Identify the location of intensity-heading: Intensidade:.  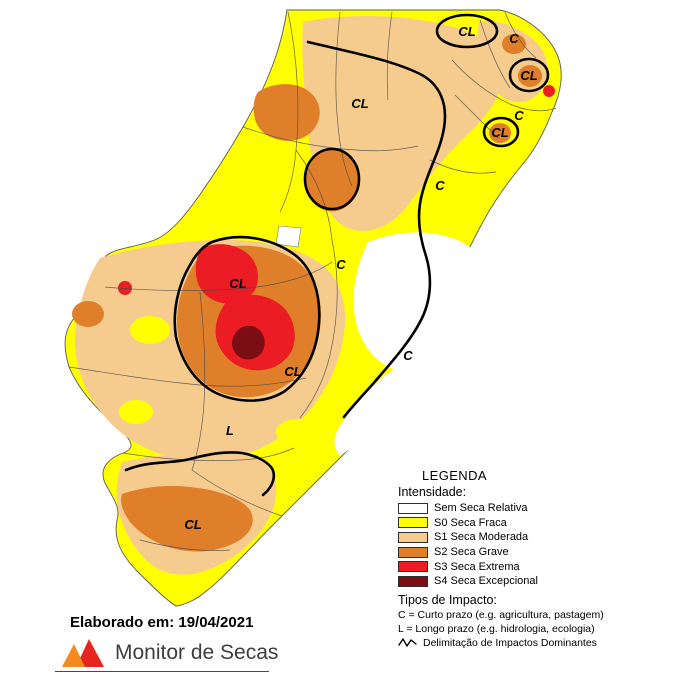
(432, 492).